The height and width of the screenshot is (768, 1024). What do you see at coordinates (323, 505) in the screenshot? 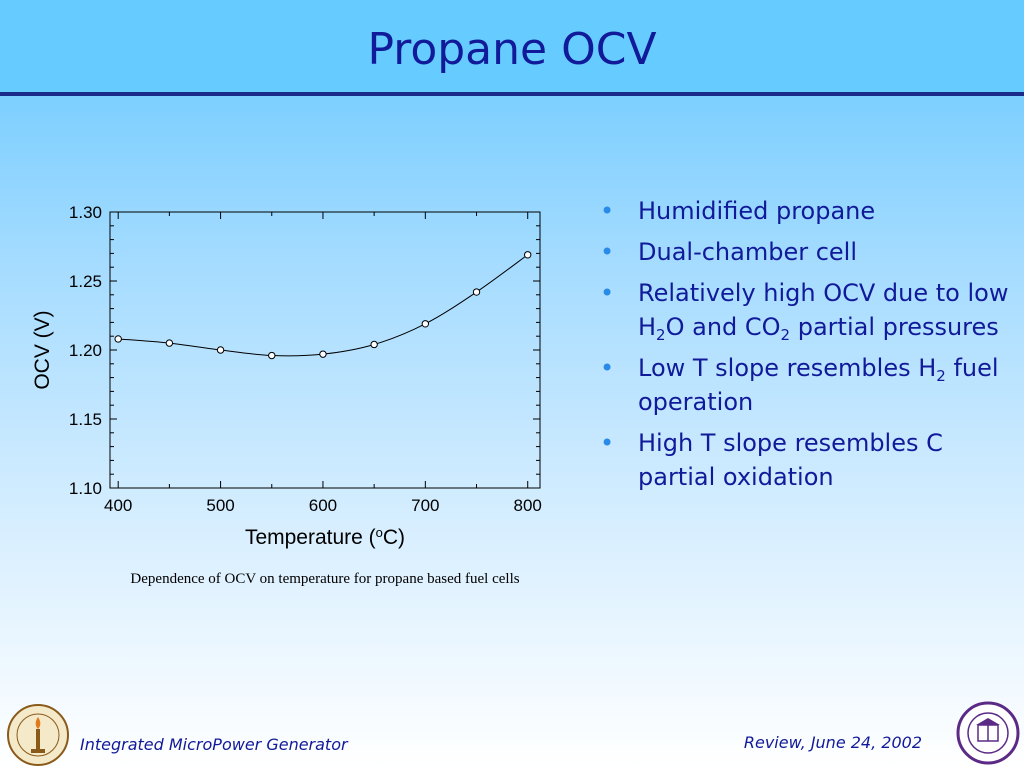
I see `x-tick-label: 600` at bounding box center [323, 505].